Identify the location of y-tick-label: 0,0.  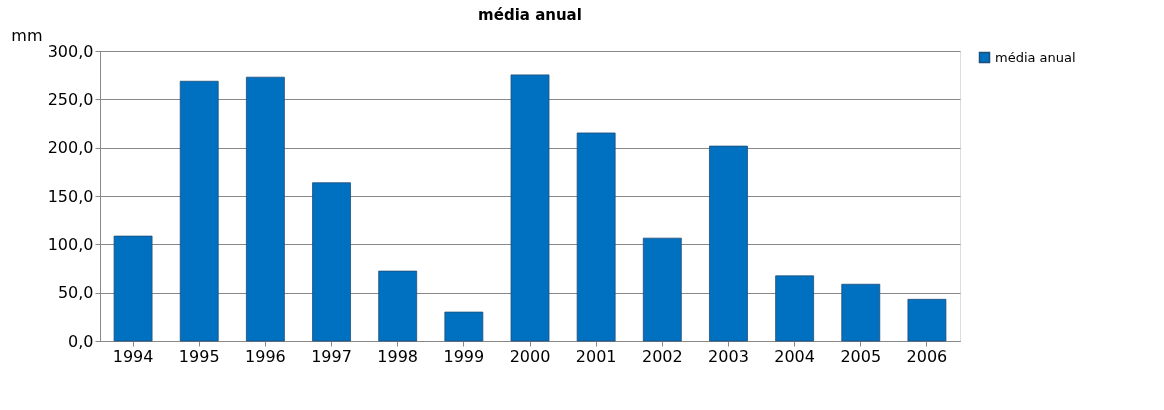
(81, 341).